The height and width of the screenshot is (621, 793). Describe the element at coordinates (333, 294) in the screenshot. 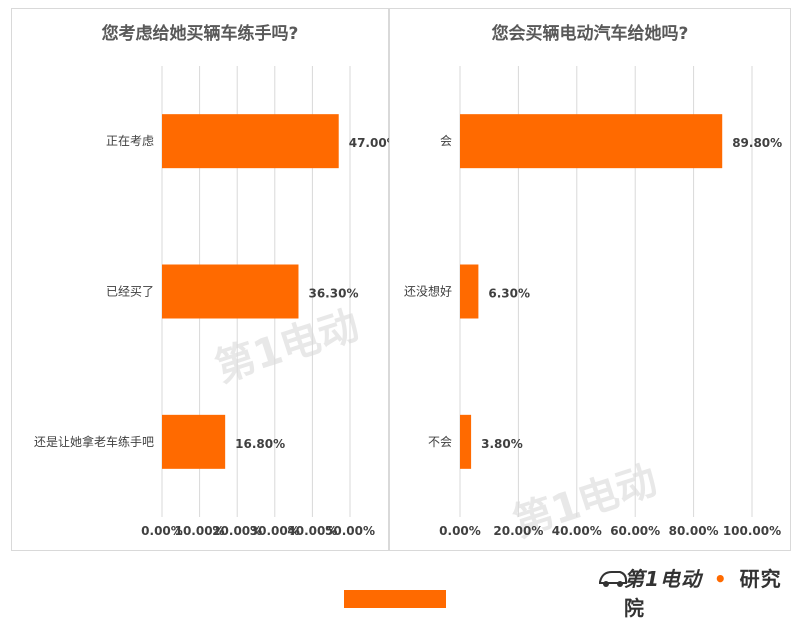

I see `data-label: 36.30%` at that location.